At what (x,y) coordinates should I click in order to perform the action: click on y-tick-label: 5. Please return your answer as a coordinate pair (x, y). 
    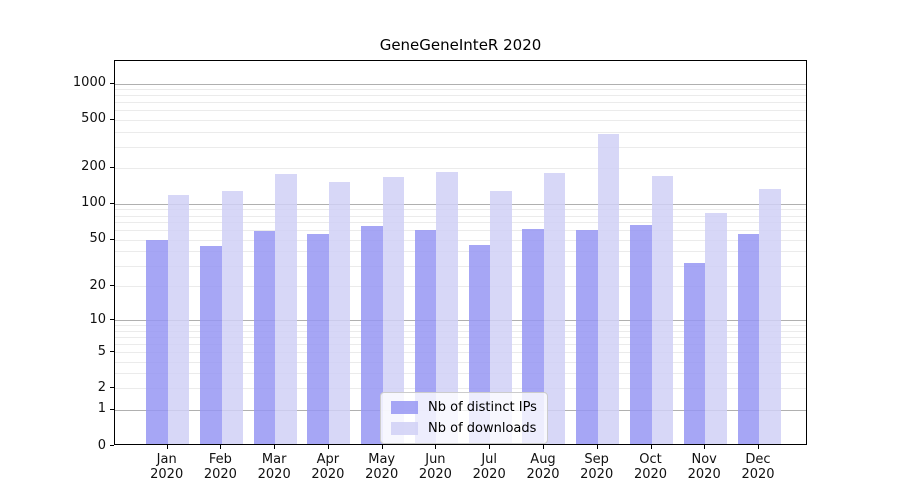
    Looking at the image, I should click on (101, 351).